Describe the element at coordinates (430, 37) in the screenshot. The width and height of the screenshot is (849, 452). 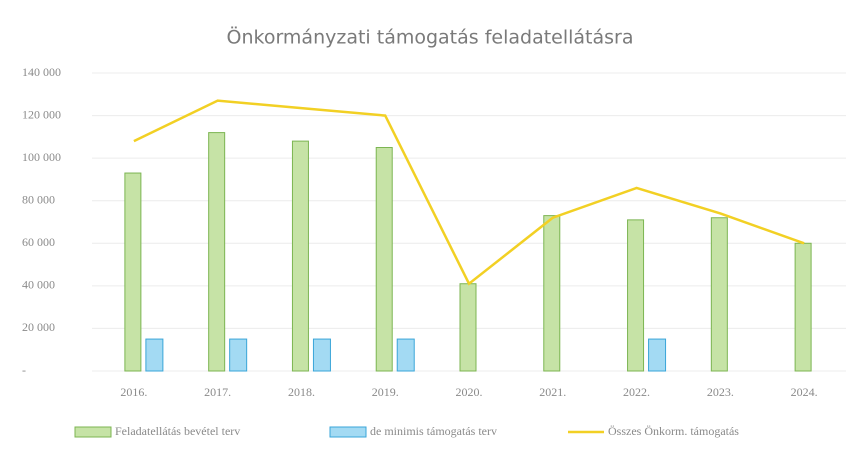
I see `chart-title: Önkormányzati támogatás feladatellátásra` at that location.